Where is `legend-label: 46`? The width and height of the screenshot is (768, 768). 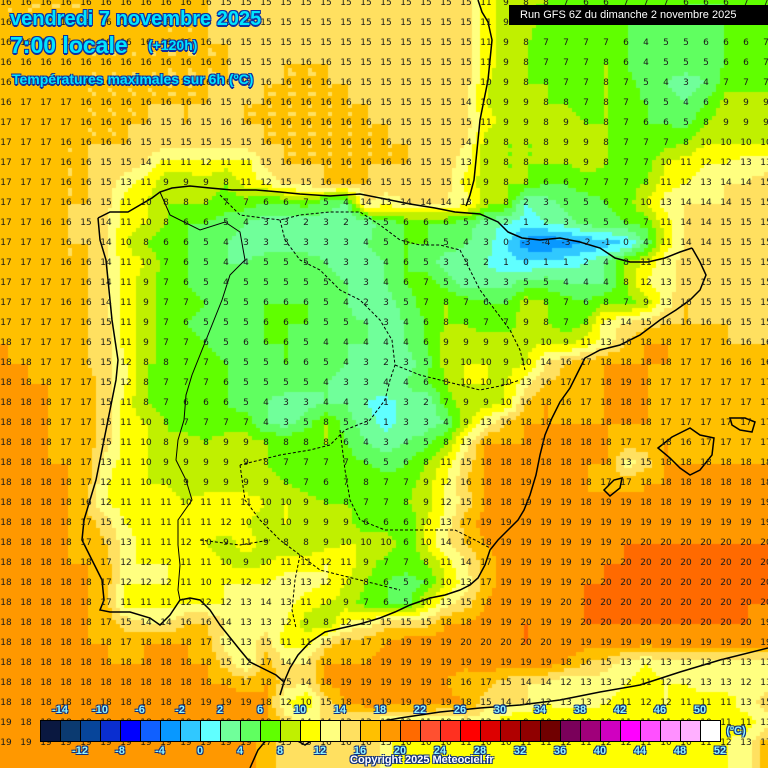
legend-label: 46 is located at coordinates (660, 710).